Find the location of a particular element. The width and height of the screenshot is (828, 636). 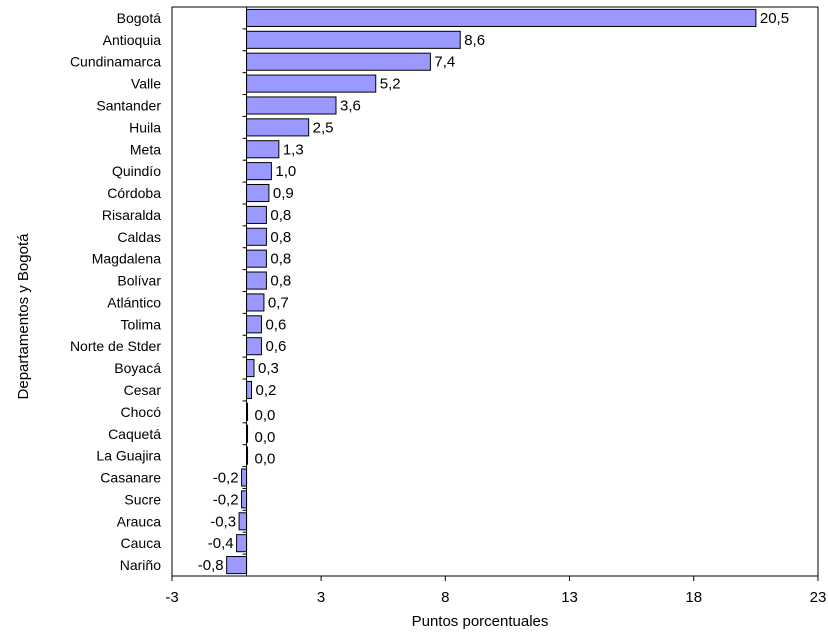

category-label: Chocó is located at coordinates (141, 412).